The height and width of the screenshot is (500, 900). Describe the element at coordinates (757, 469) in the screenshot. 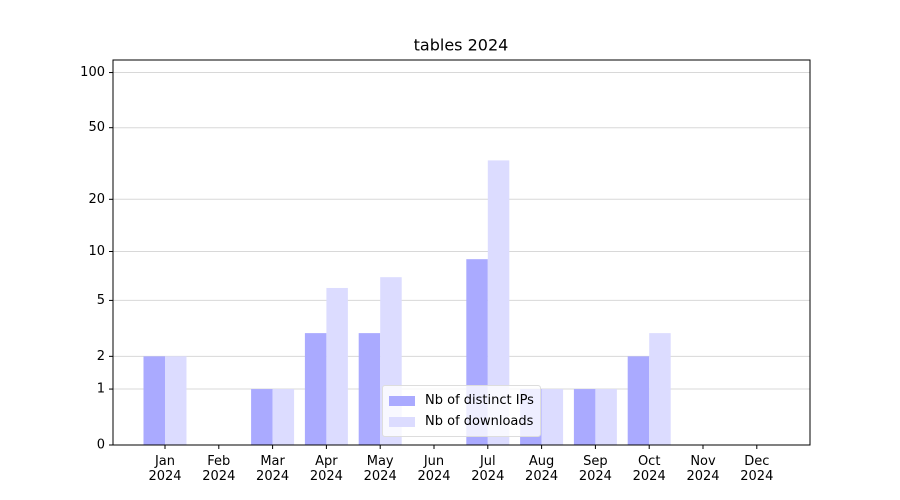

I see `x-tick-label: Dec 2024` at that location.